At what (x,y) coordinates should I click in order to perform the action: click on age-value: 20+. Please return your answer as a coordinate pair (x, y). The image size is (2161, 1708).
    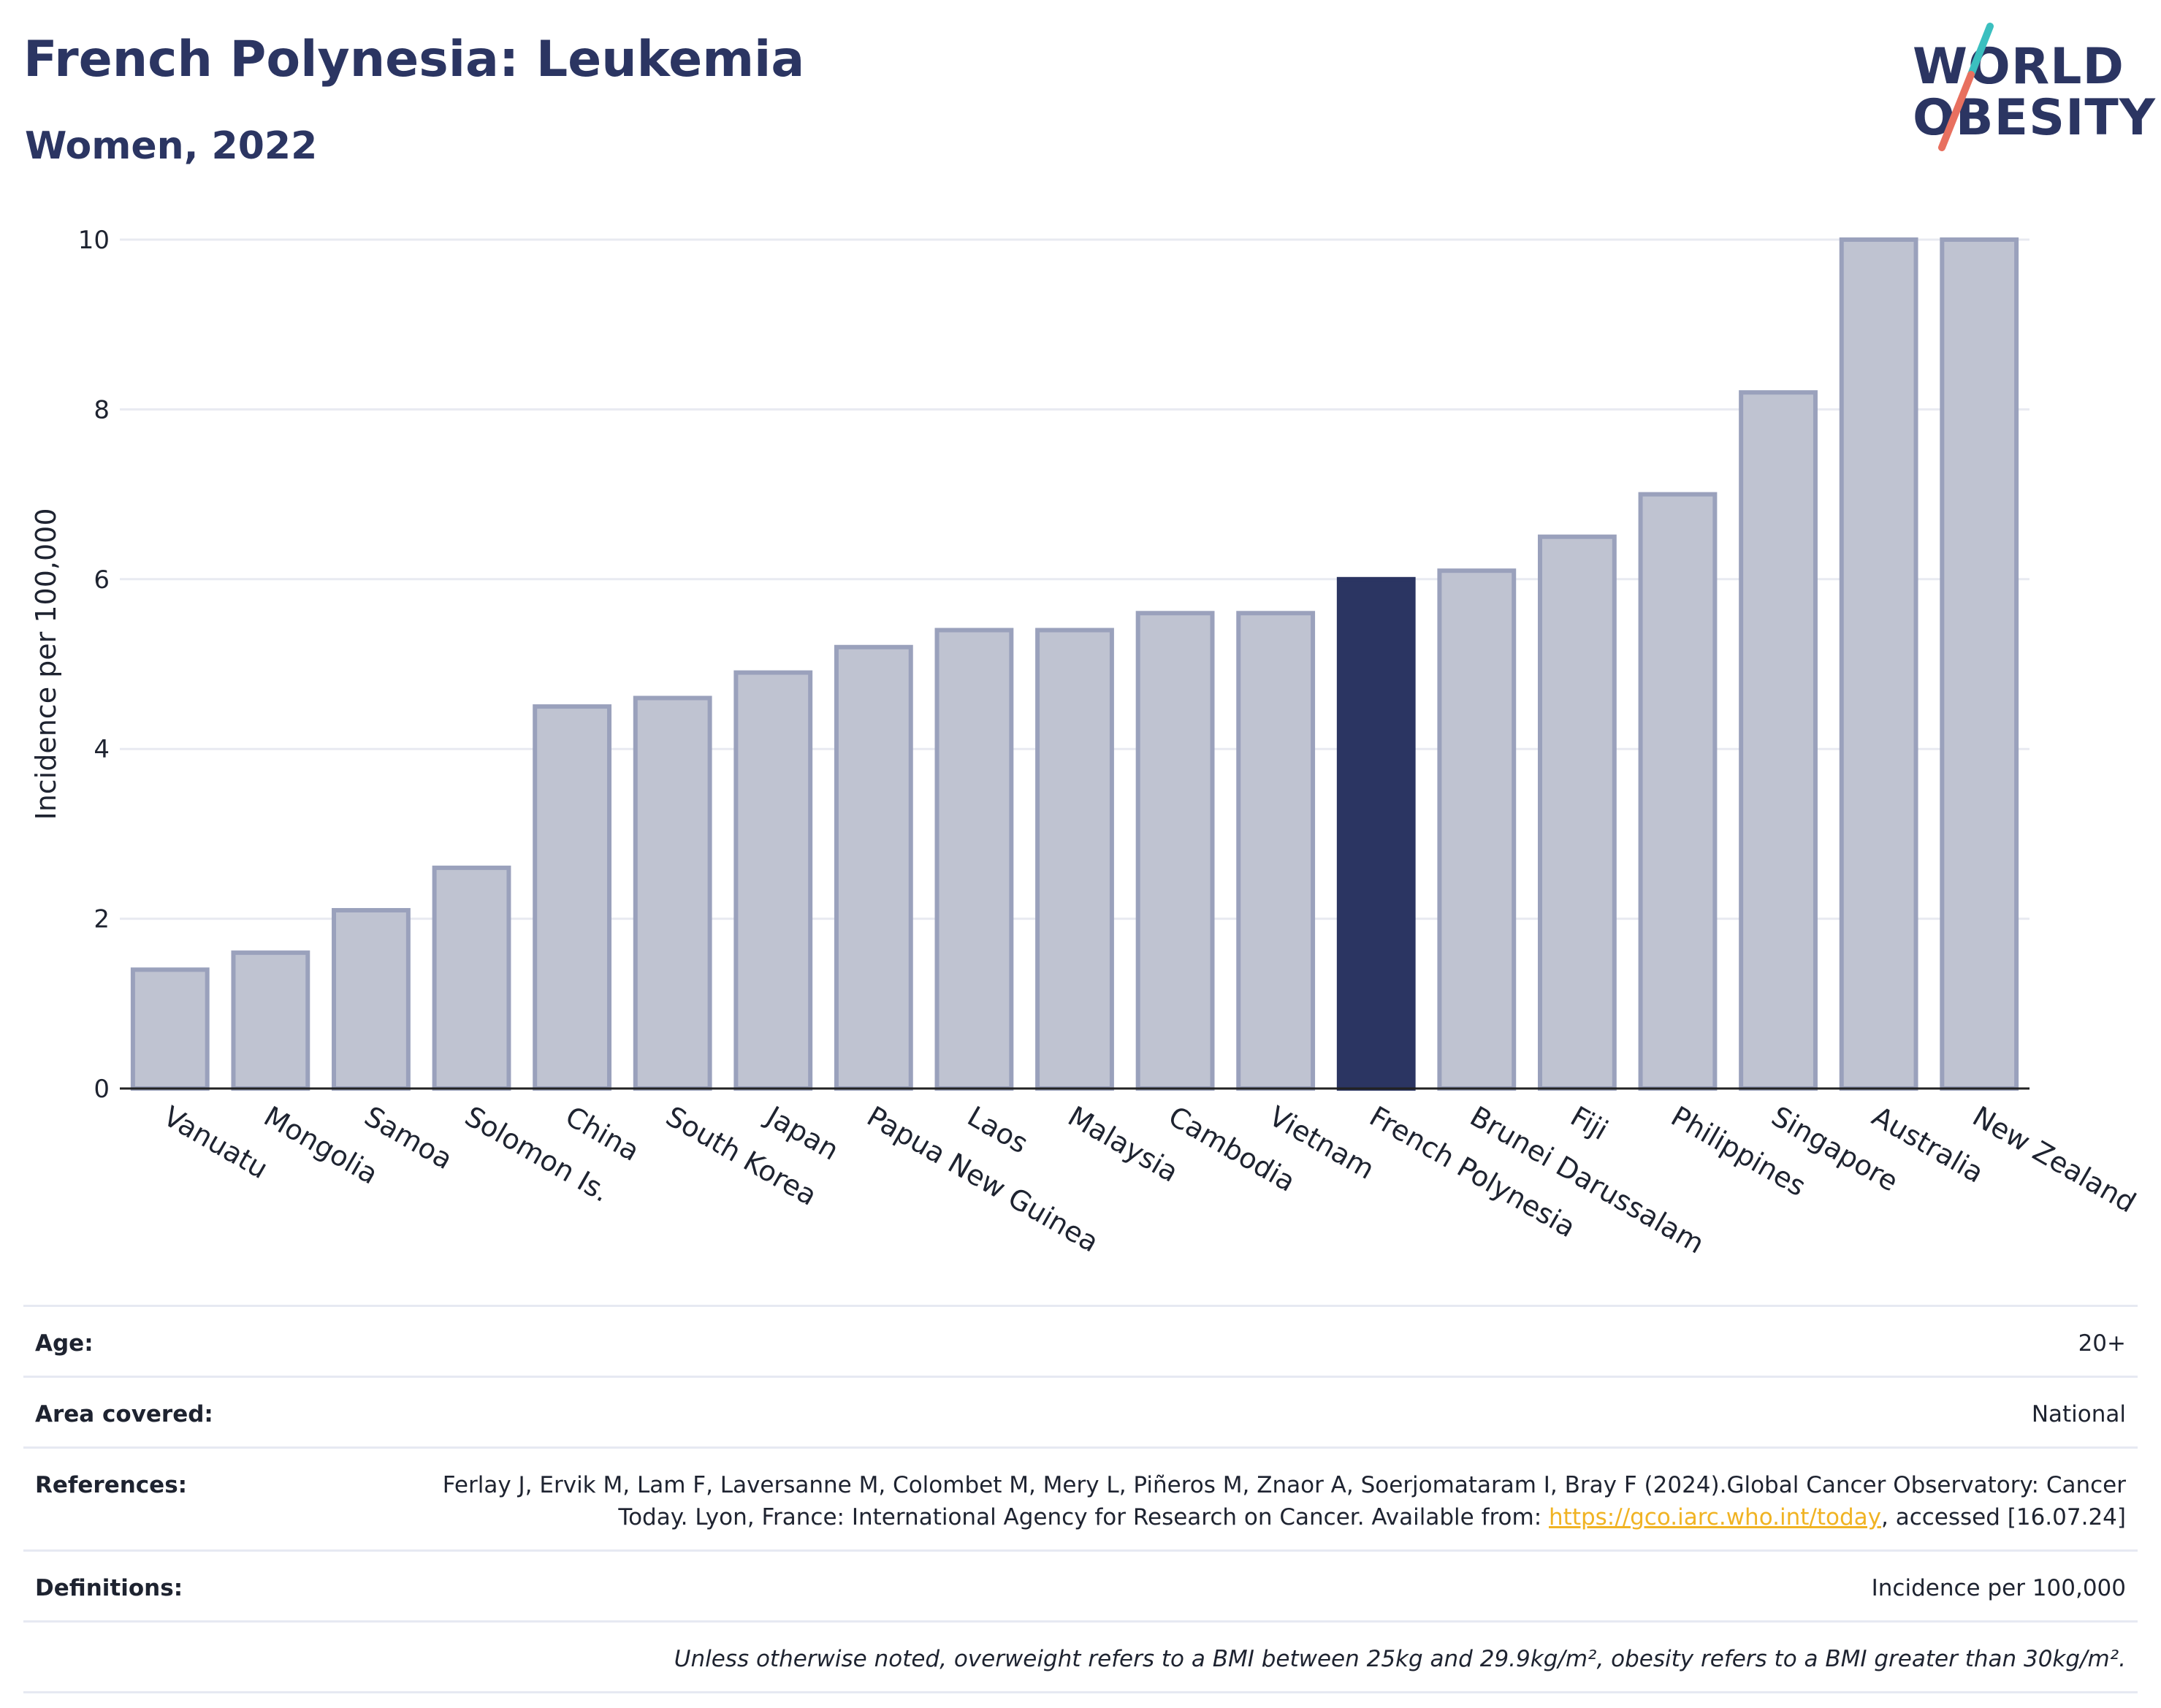
    Looking at the image, I should click on (2102, 1343).